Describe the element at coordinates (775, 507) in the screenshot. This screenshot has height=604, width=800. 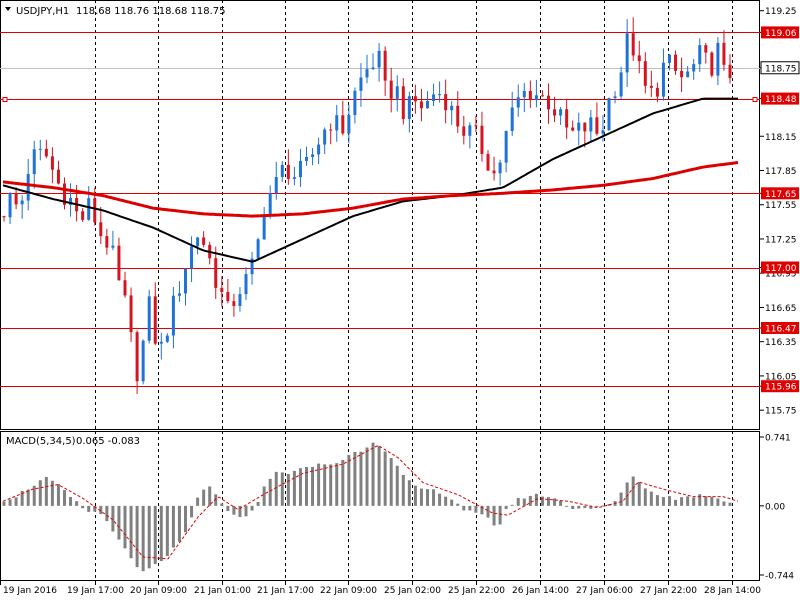
I see `macd-axis-label: 0.00` at that location.